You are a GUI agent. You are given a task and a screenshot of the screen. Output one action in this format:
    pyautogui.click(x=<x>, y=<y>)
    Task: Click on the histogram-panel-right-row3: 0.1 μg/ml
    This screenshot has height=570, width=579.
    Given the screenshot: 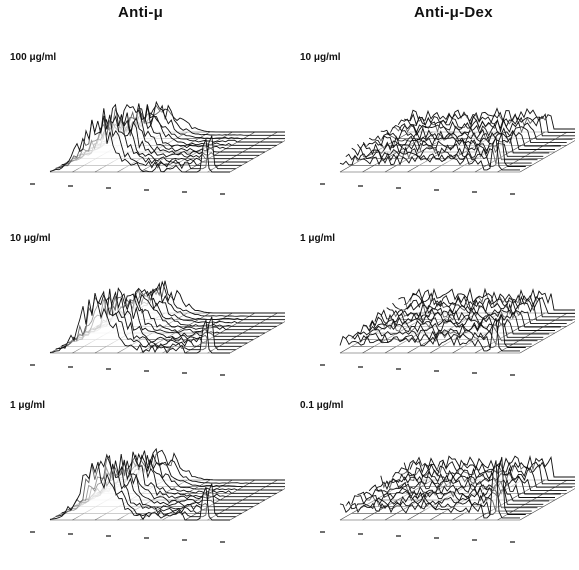 What is the action you would take?
    pyautogui.click(x=437, y=485)
    